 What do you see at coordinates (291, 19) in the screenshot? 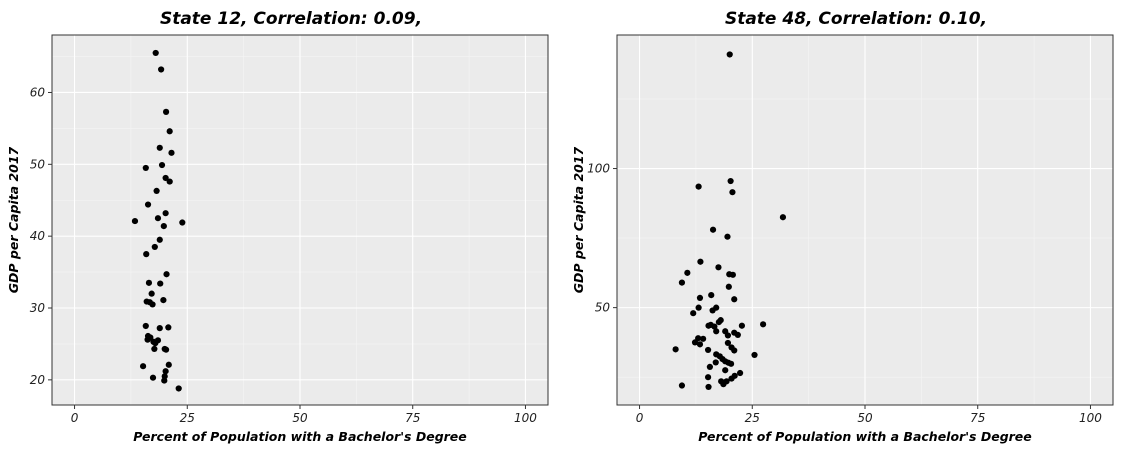
I see `chart-title: State 12, Correlation: 0.09,` at bounding box center [291, 19].